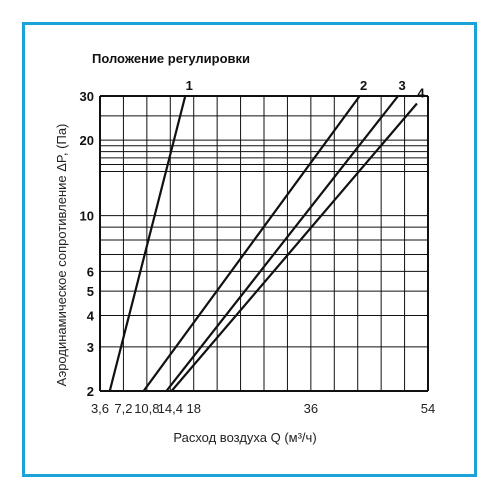  What do you see at coordinates (123, 408) in the screenshot?
I see `x-tick-label: 7,2` at bounding box center [123, 408].